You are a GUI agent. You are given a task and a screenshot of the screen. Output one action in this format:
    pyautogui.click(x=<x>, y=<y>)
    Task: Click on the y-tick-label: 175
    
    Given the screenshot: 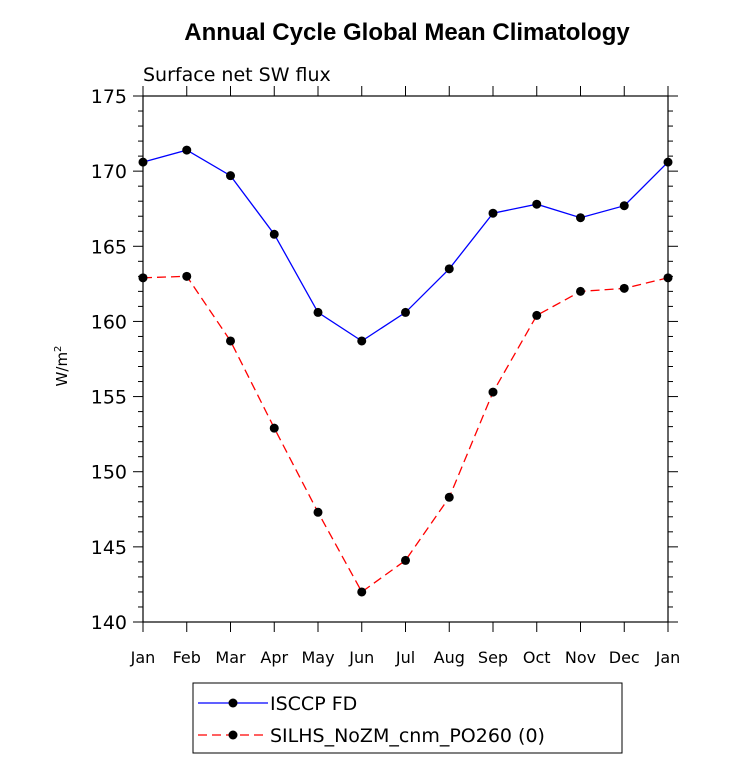 What is the action you would take?
    pyautogui.click(x=109, y=97)
    